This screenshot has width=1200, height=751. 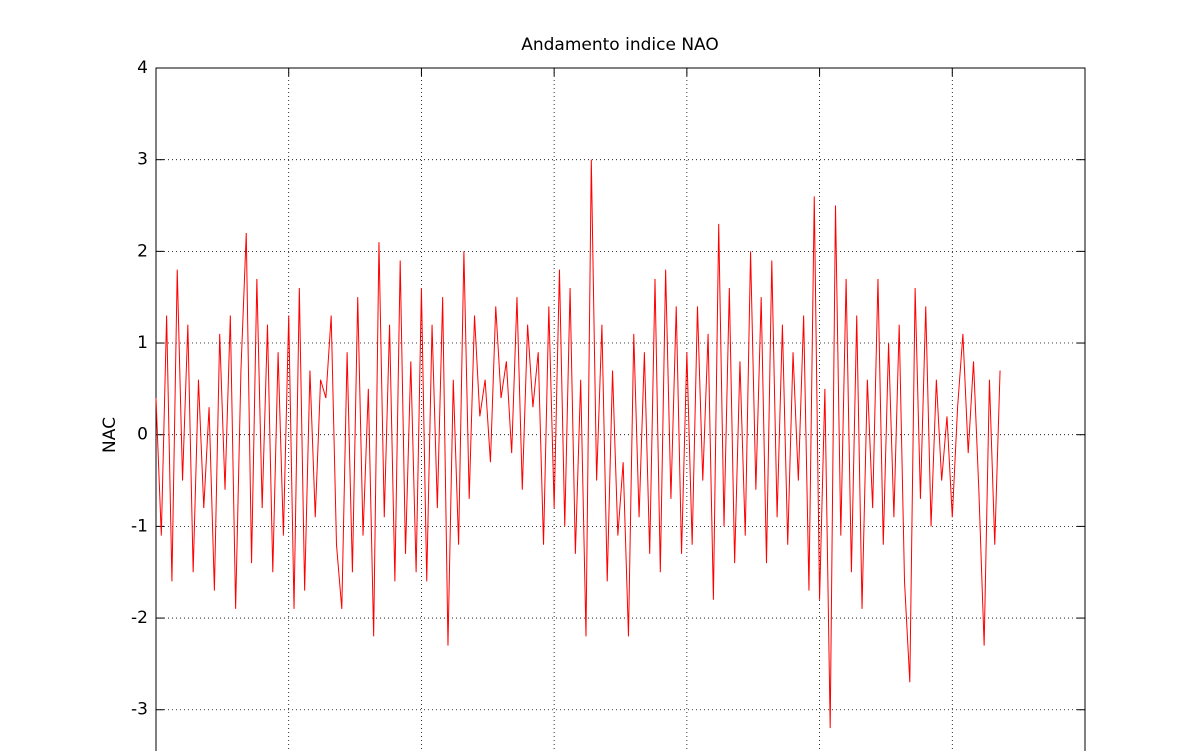 What do you see at coordinates (142, 68) in the screenshot?
I see `y-tick-label: 4` at bounding box center [142, 68].